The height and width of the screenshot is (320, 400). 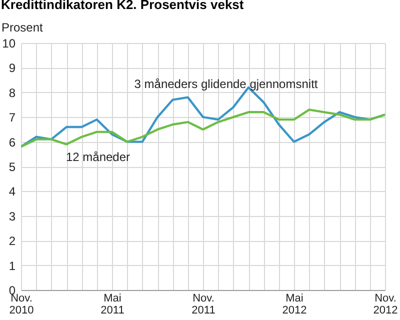 I want to click on y-tick-label: 3, so click(x=12, y=216).